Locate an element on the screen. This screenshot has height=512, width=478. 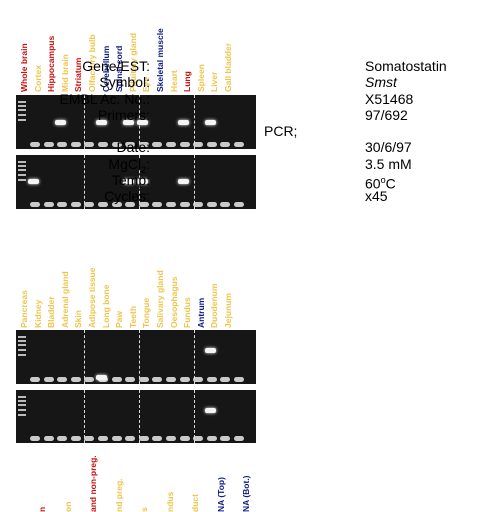
primers-value: 97/692 is located at coordinates (386, 114).